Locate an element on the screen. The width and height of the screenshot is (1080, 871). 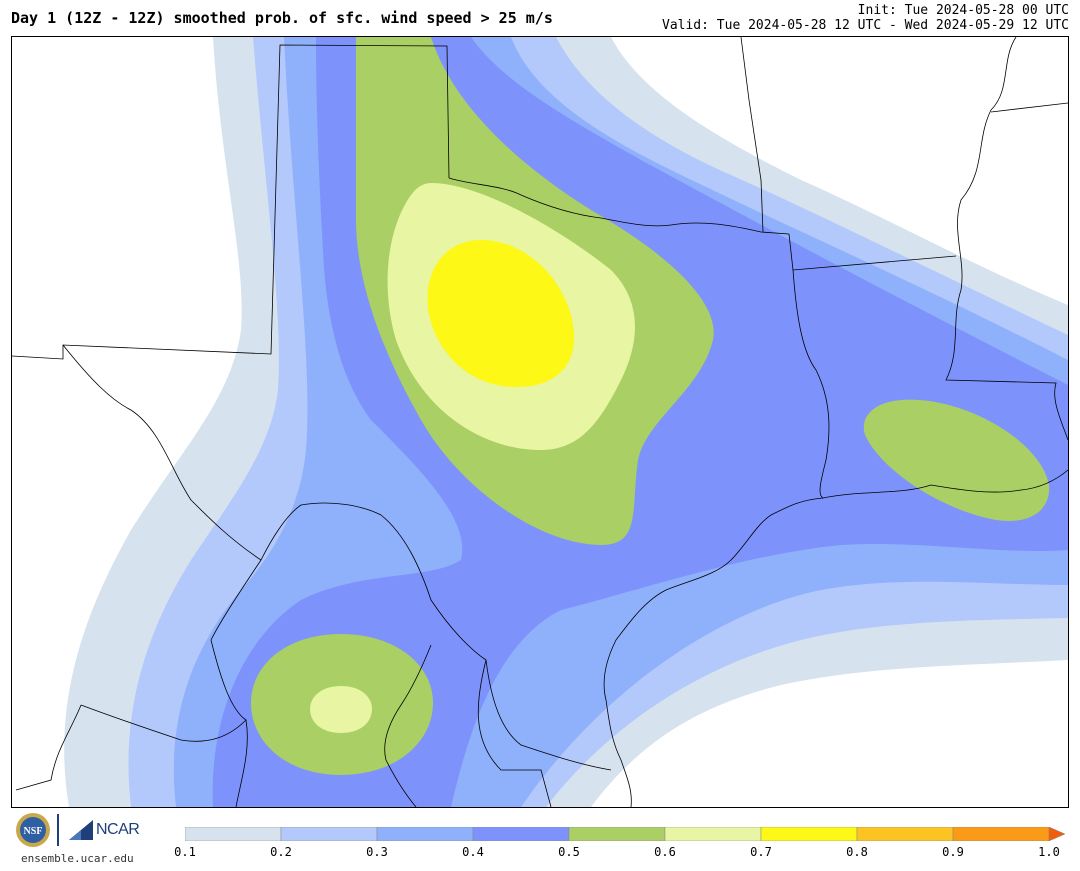
site-url: ensemble.ucar.edu is located at coordinates (77, 858).